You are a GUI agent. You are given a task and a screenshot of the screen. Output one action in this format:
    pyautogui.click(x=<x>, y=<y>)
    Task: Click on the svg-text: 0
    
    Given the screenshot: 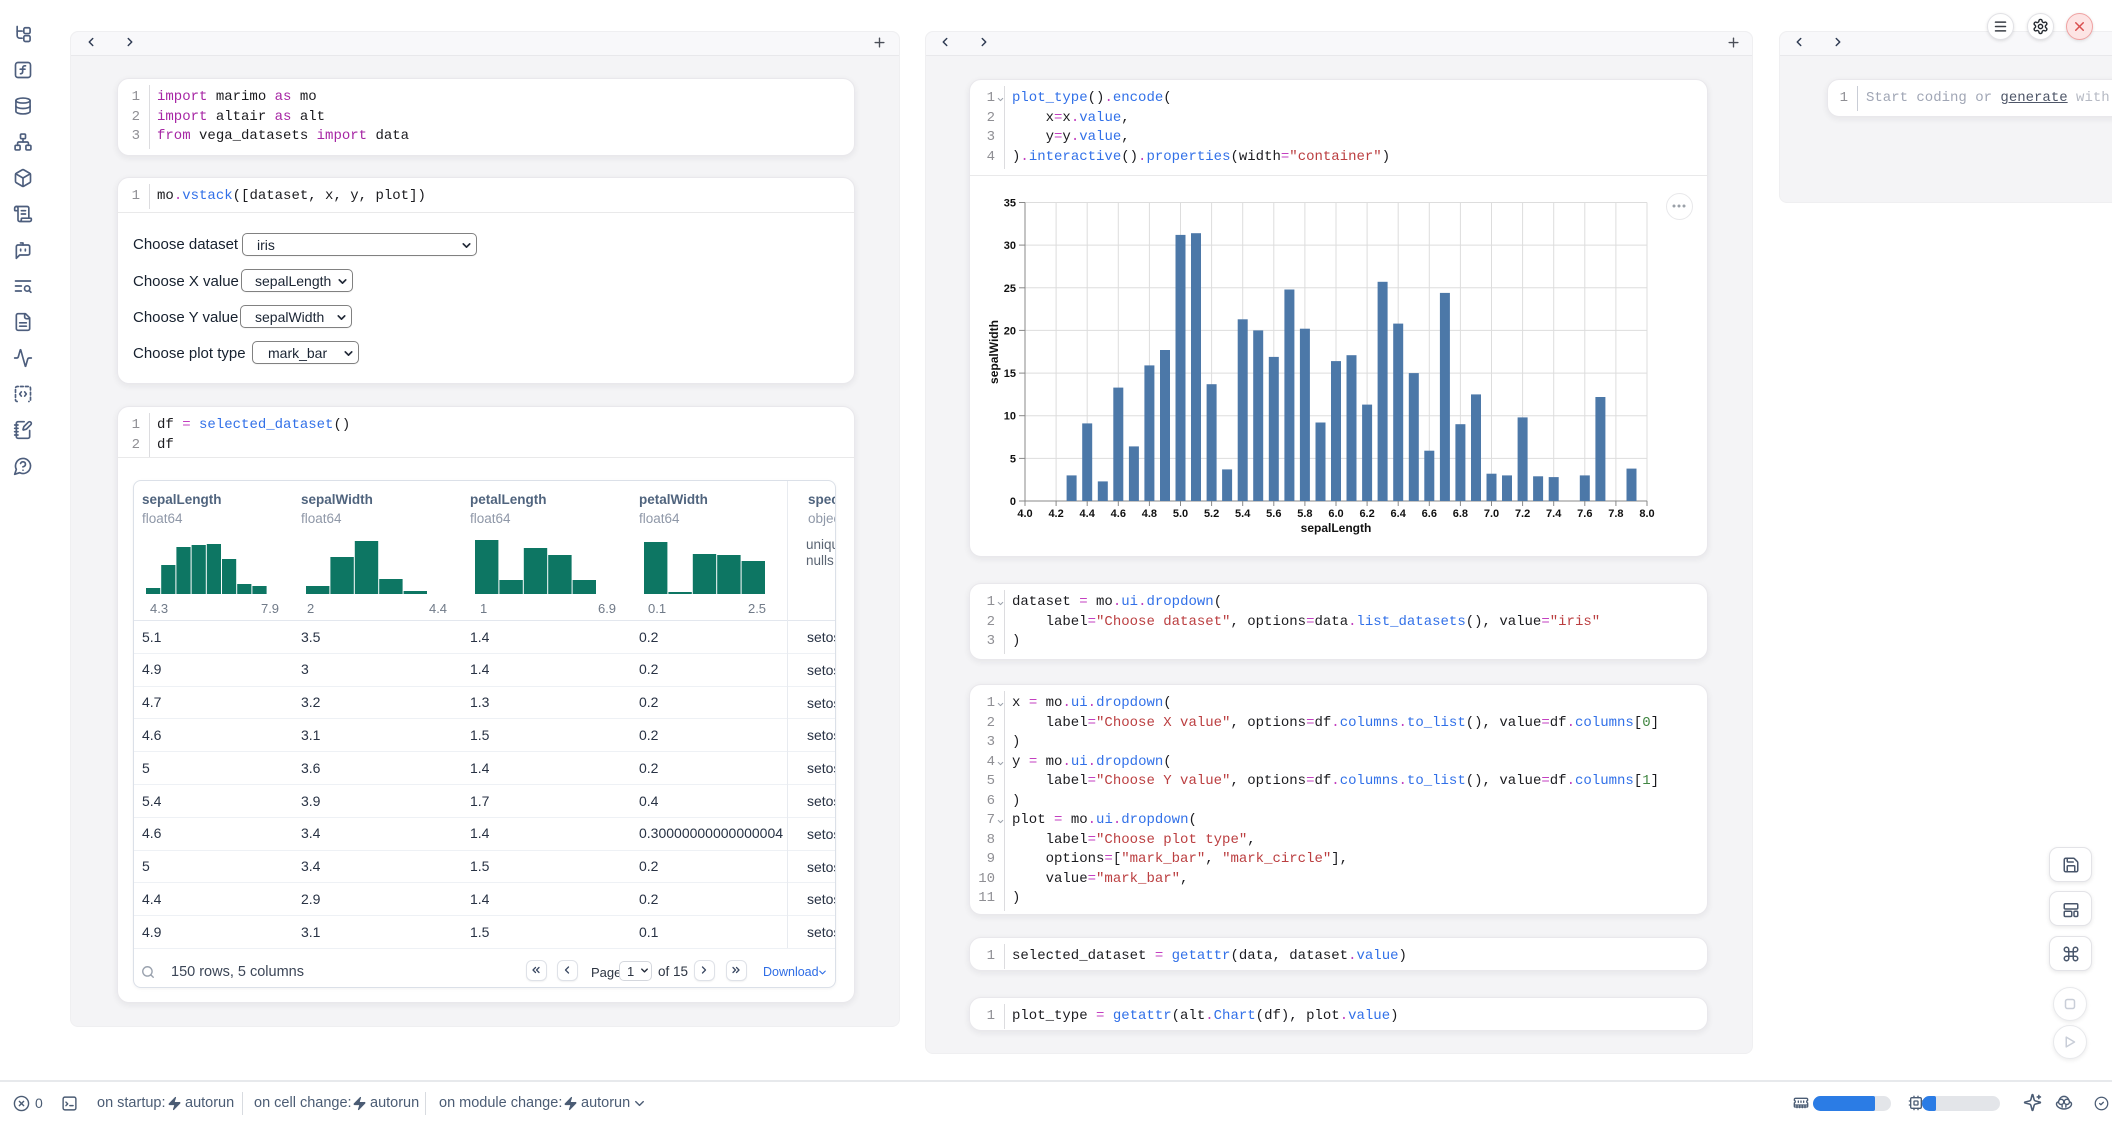 What is the action you would take?
    pyautogui.click(x=1013, y=502)
    